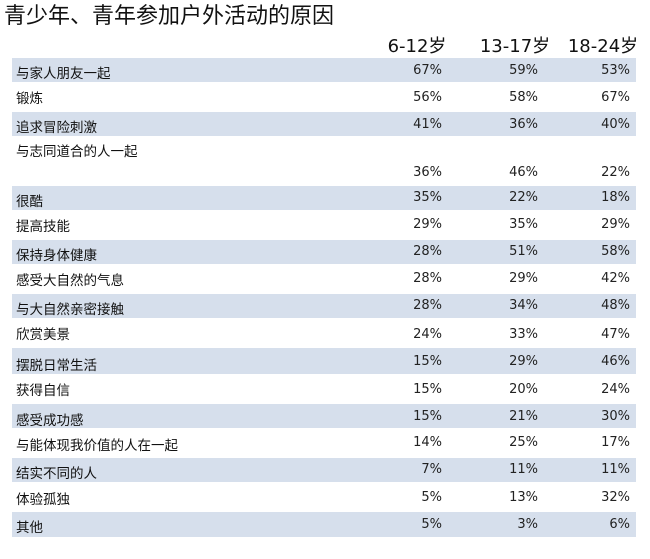 The height and width of the screenshot is (559, 650). I want to click on cell-value: 25%, so click(523, 442).